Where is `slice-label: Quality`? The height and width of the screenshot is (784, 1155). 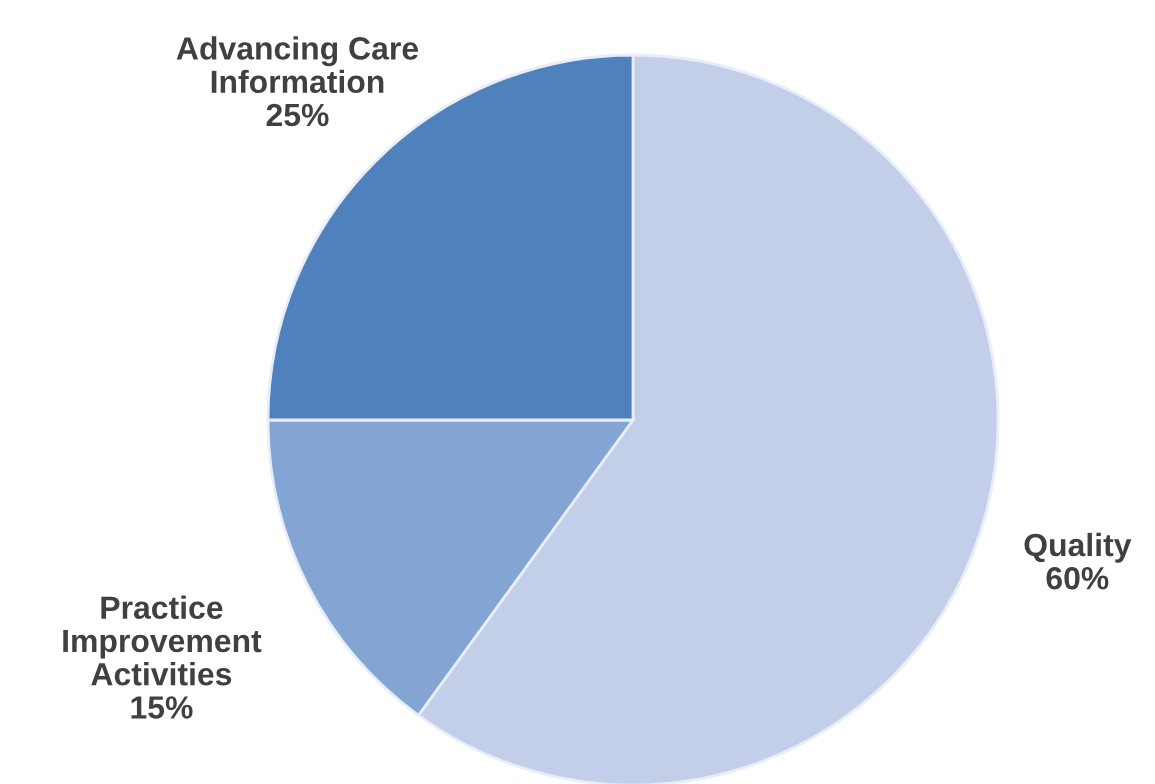 slice-label: Quality is located at coordinates (1078, 547).